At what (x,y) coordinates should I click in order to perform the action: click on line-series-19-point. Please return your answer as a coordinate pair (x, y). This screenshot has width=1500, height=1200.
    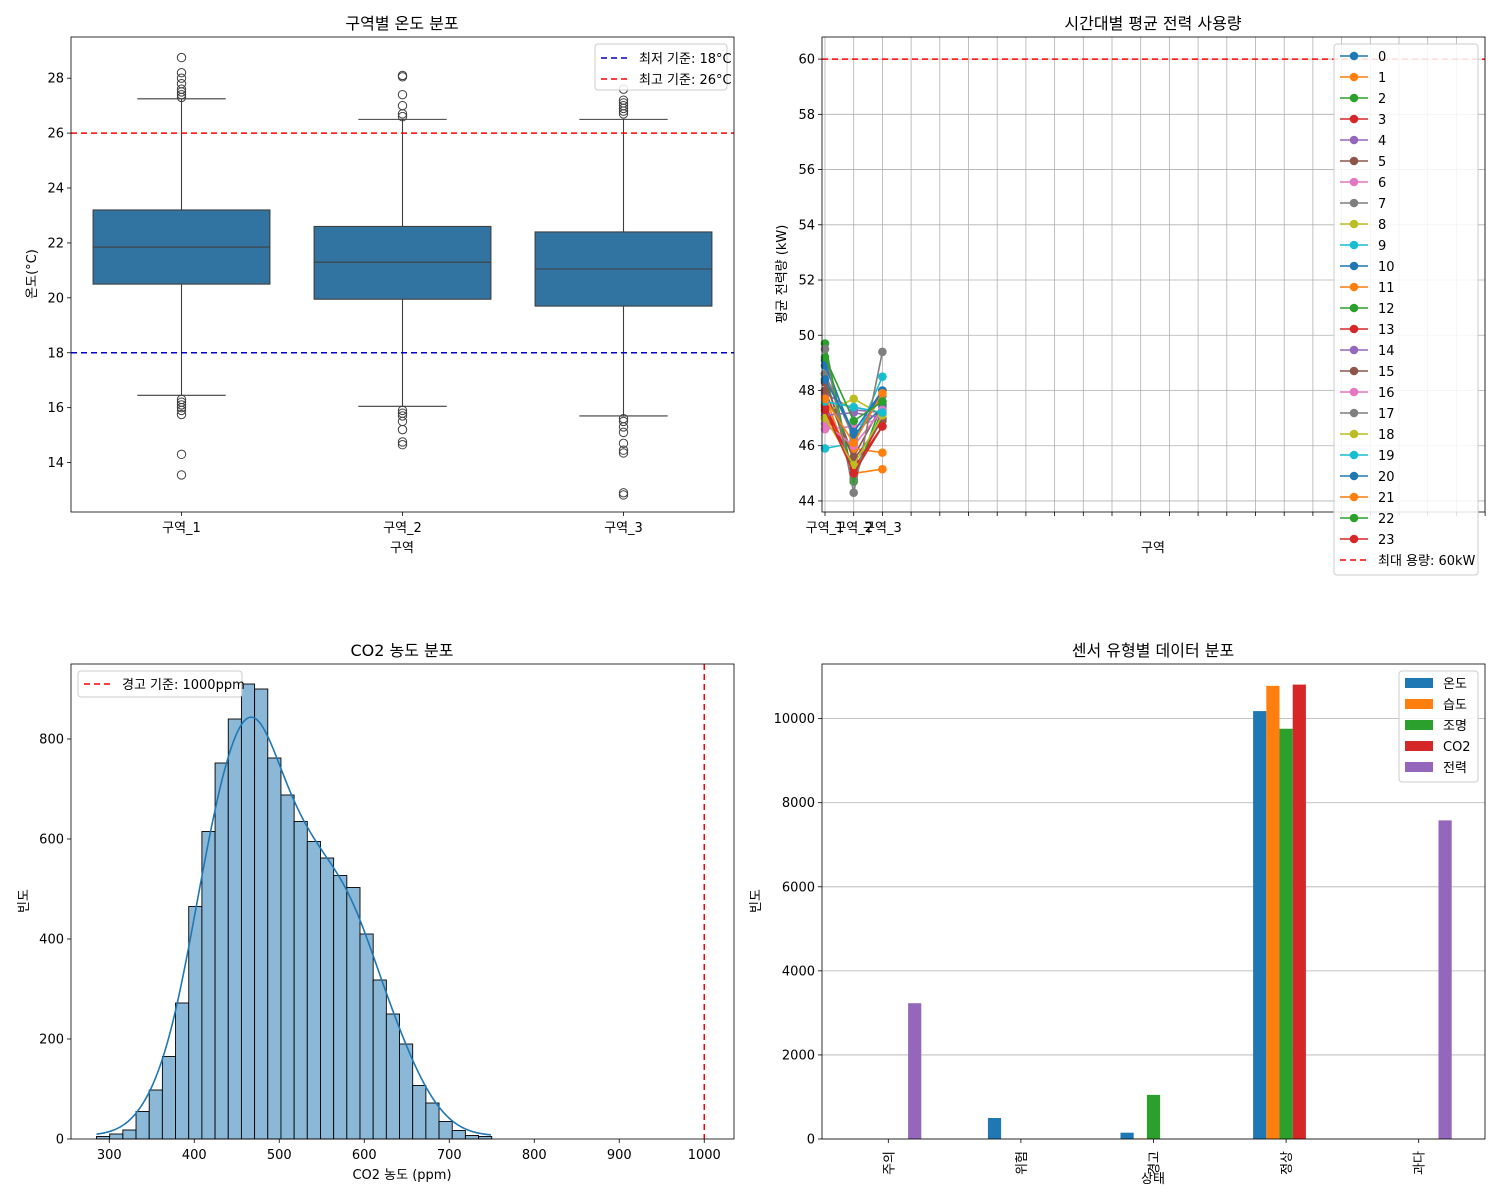
    Looking at the image, I should click on (853, 407).